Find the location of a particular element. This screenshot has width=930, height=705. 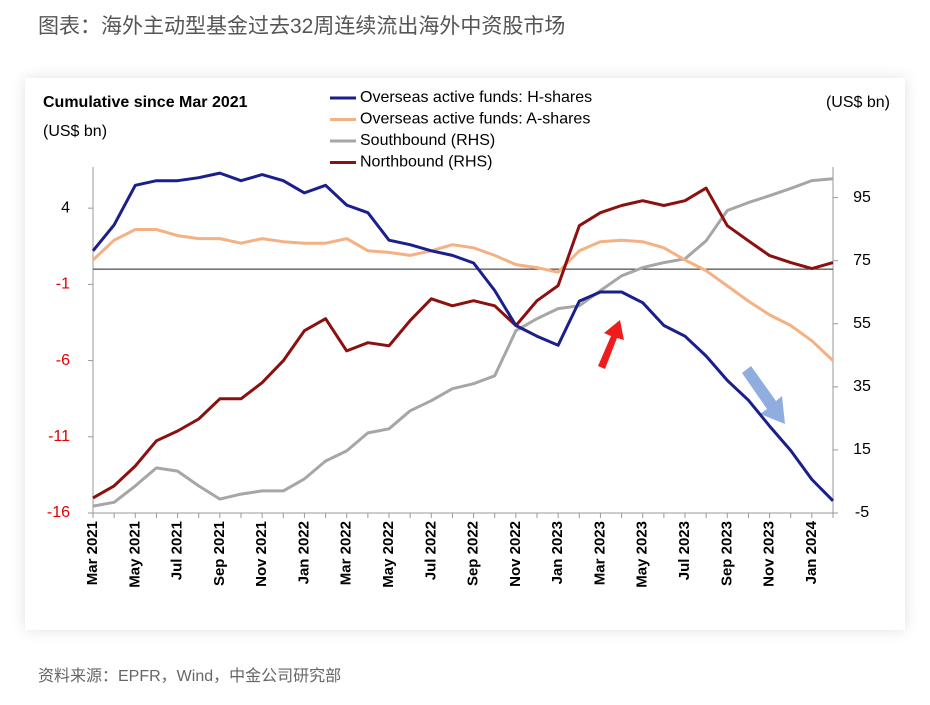

x-tick-label: Mar 2022 is located at coordinates (346, 553).